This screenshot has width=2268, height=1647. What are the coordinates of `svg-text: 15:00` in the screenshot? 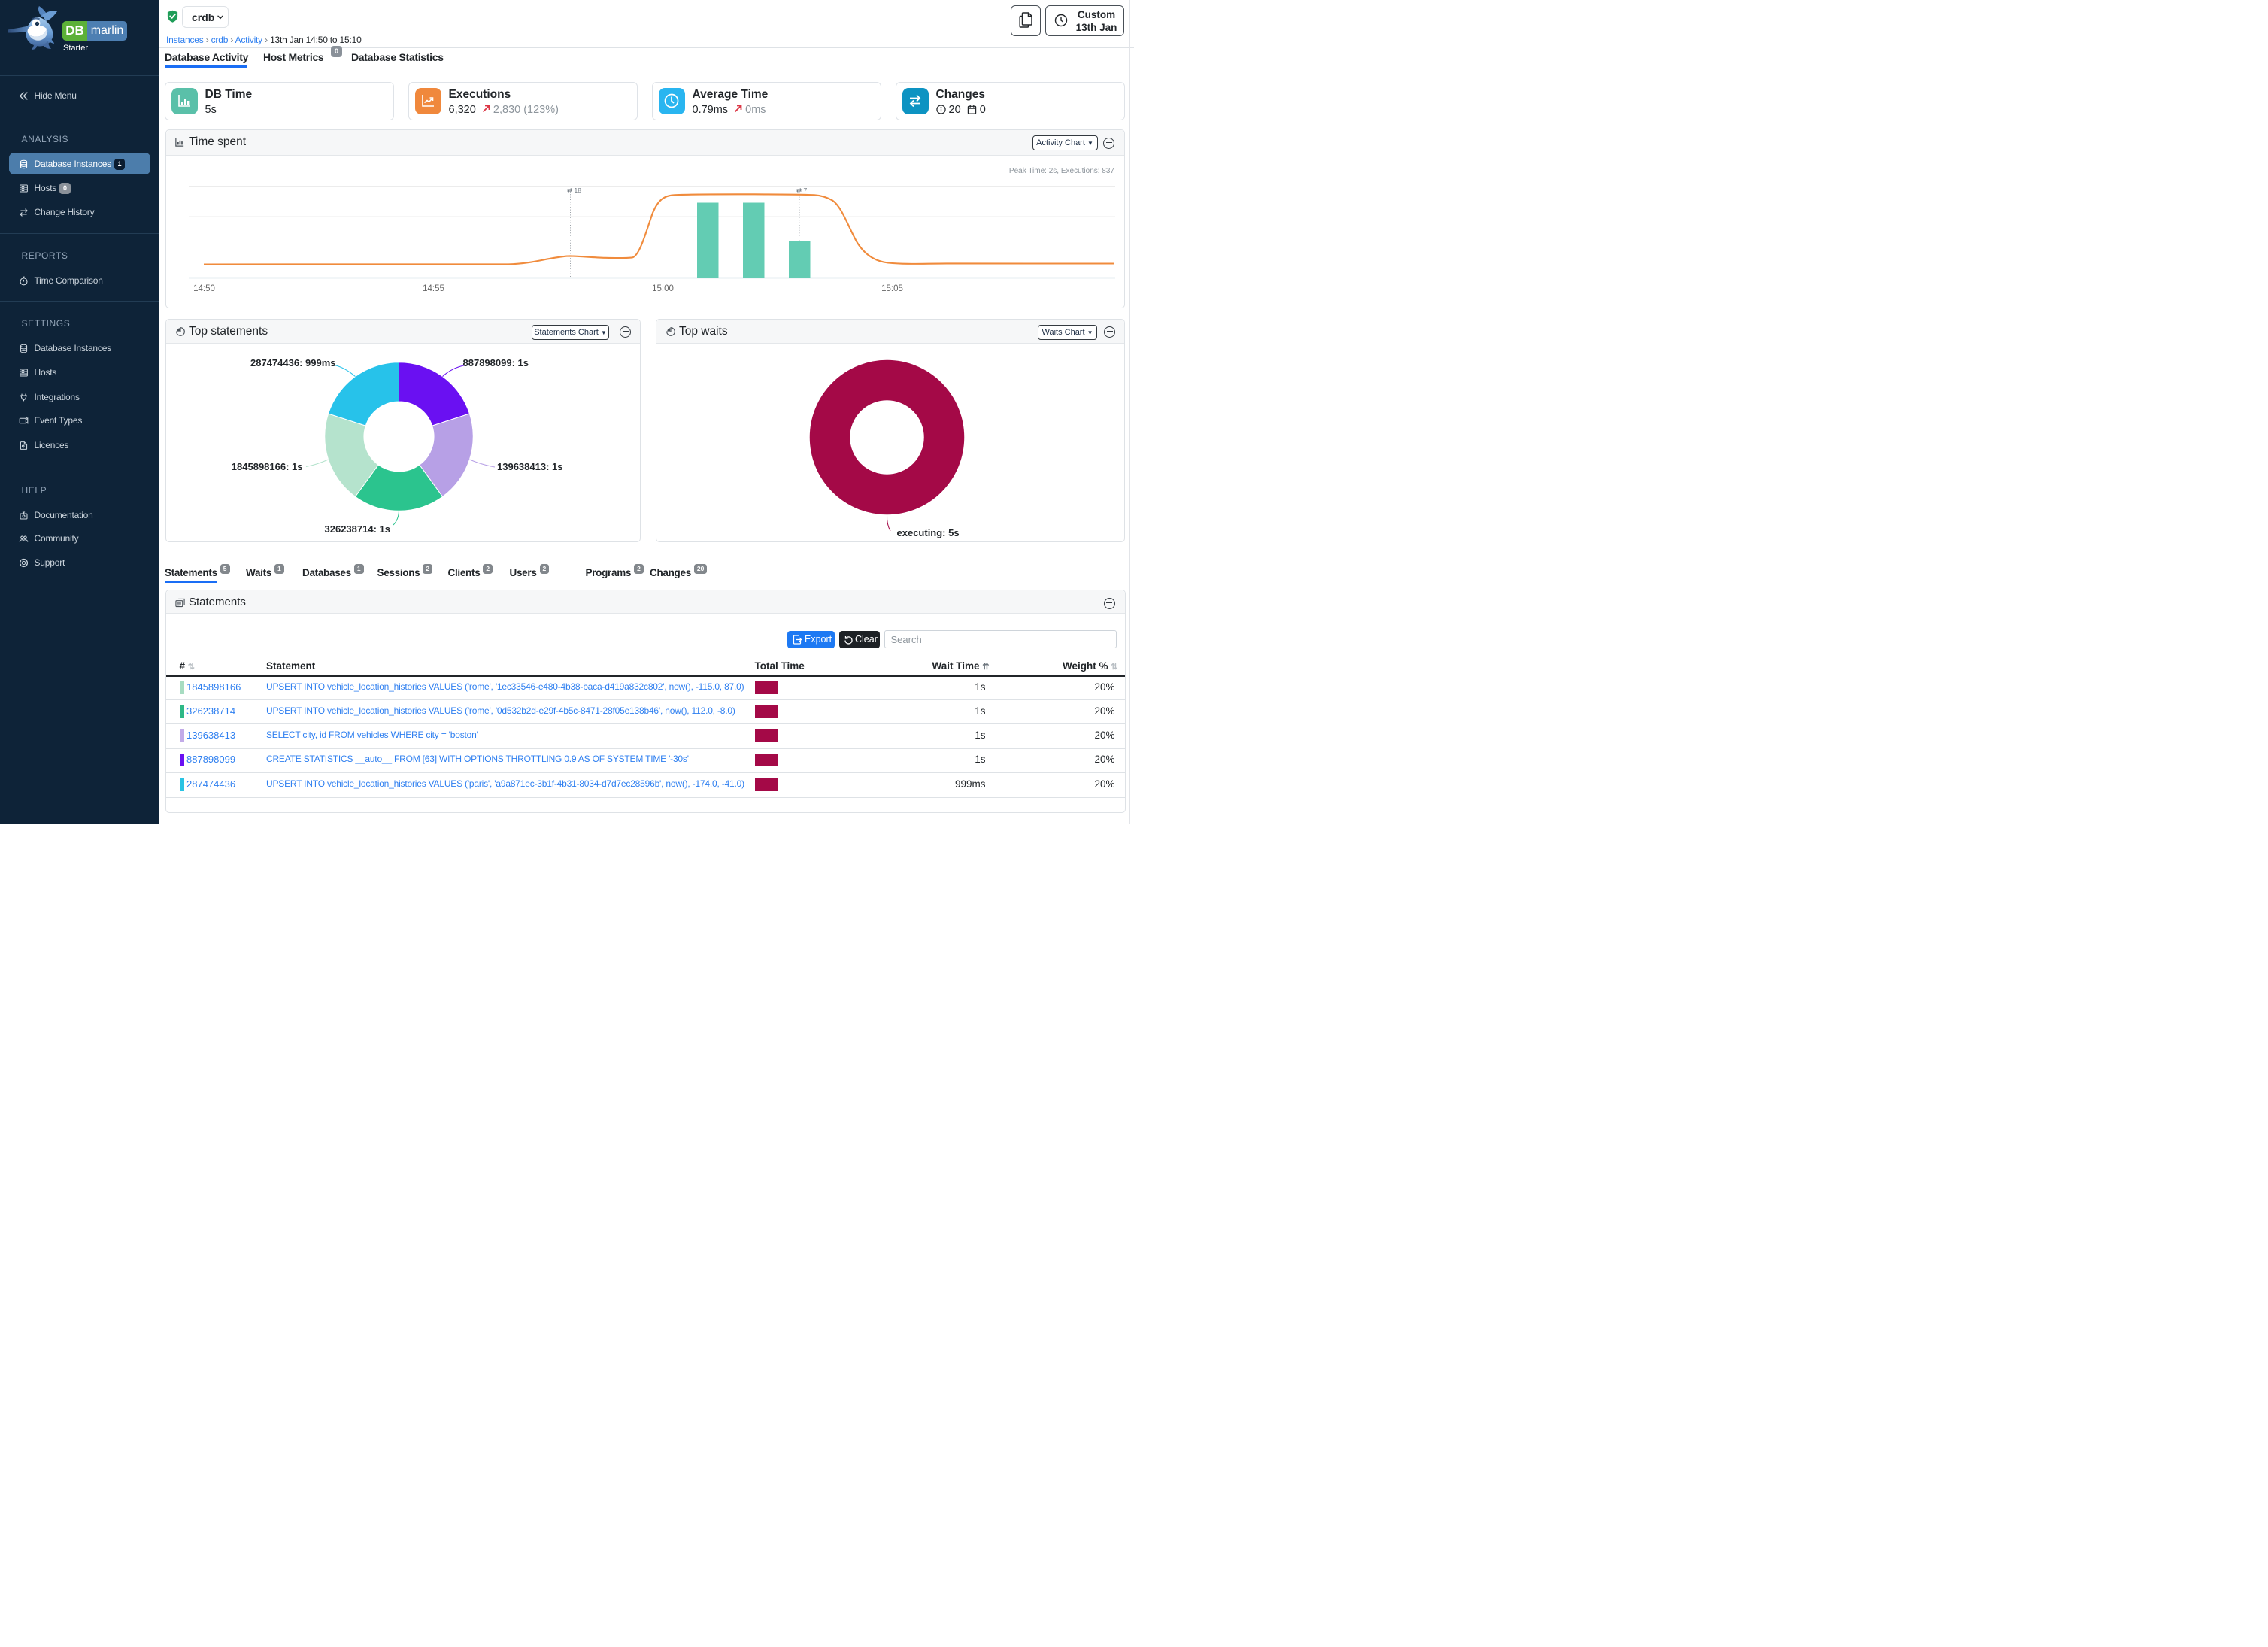 It's located at (663, 288).